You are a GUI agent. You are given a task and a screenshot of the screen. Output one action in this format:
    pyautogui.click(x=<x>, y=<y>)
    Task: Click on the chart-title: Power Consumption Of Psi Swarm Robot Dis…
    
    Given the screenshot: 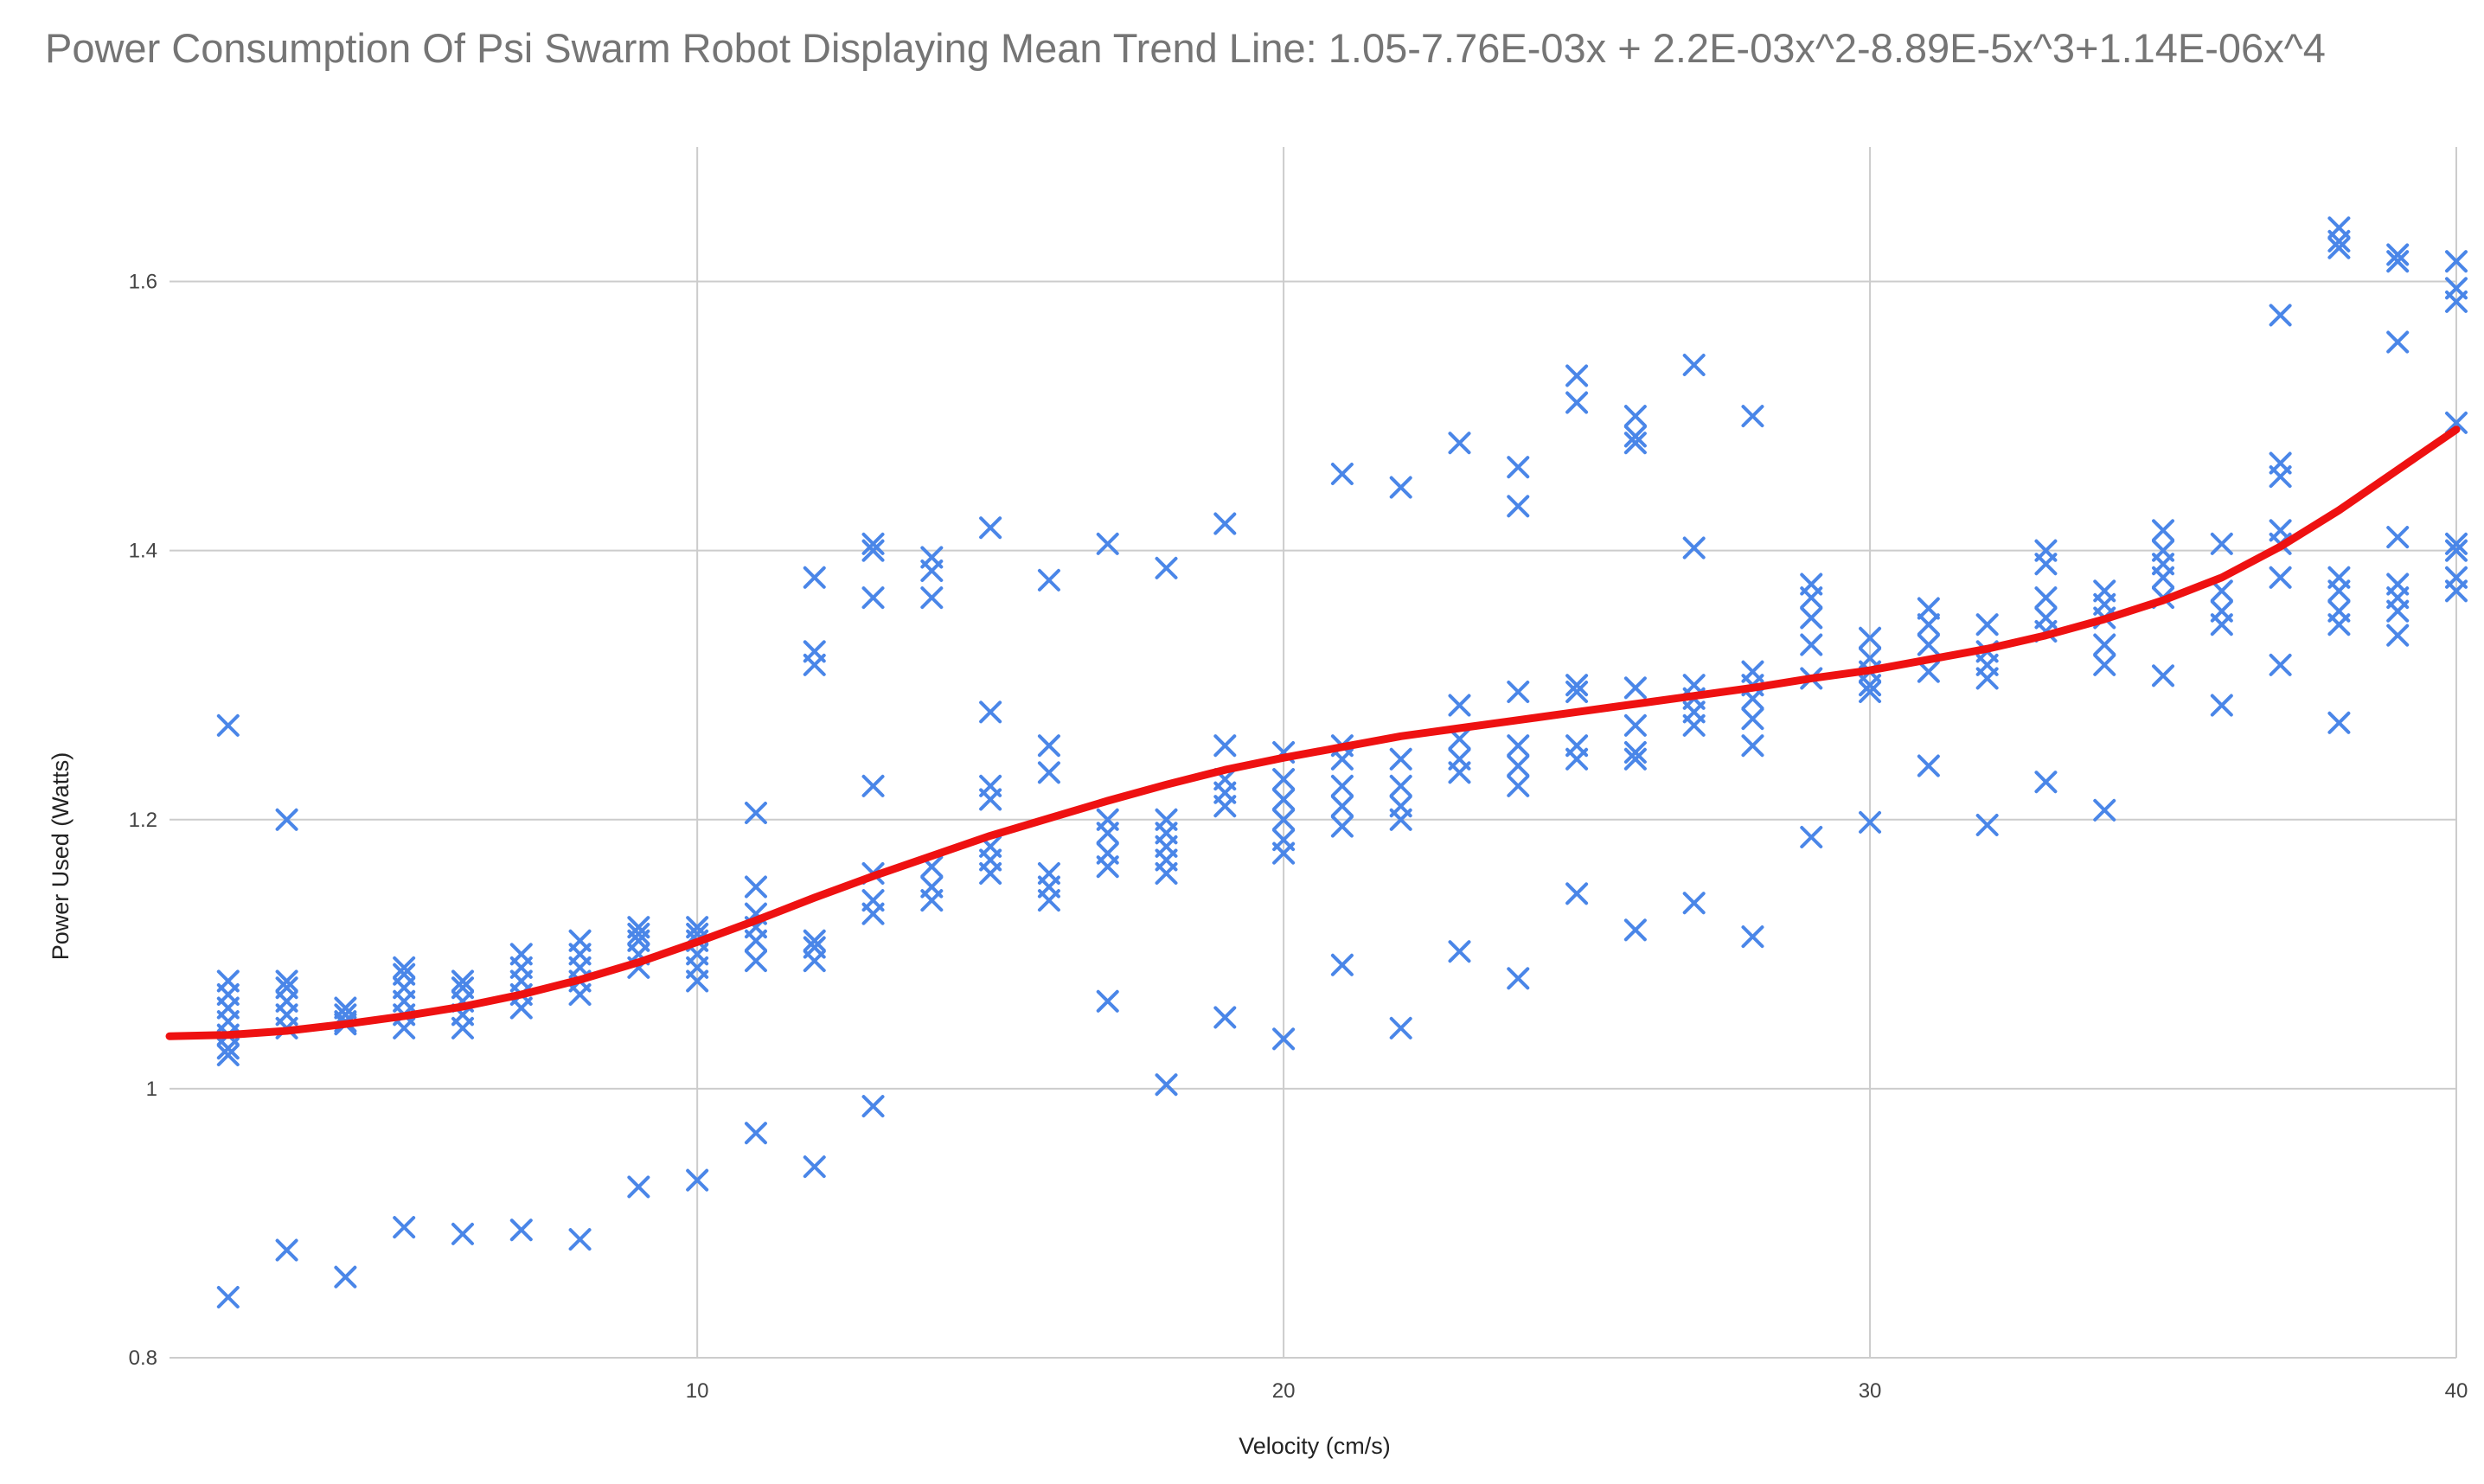 What is the action you would take?
    pyautogui.click(x=1186, y=48)
    